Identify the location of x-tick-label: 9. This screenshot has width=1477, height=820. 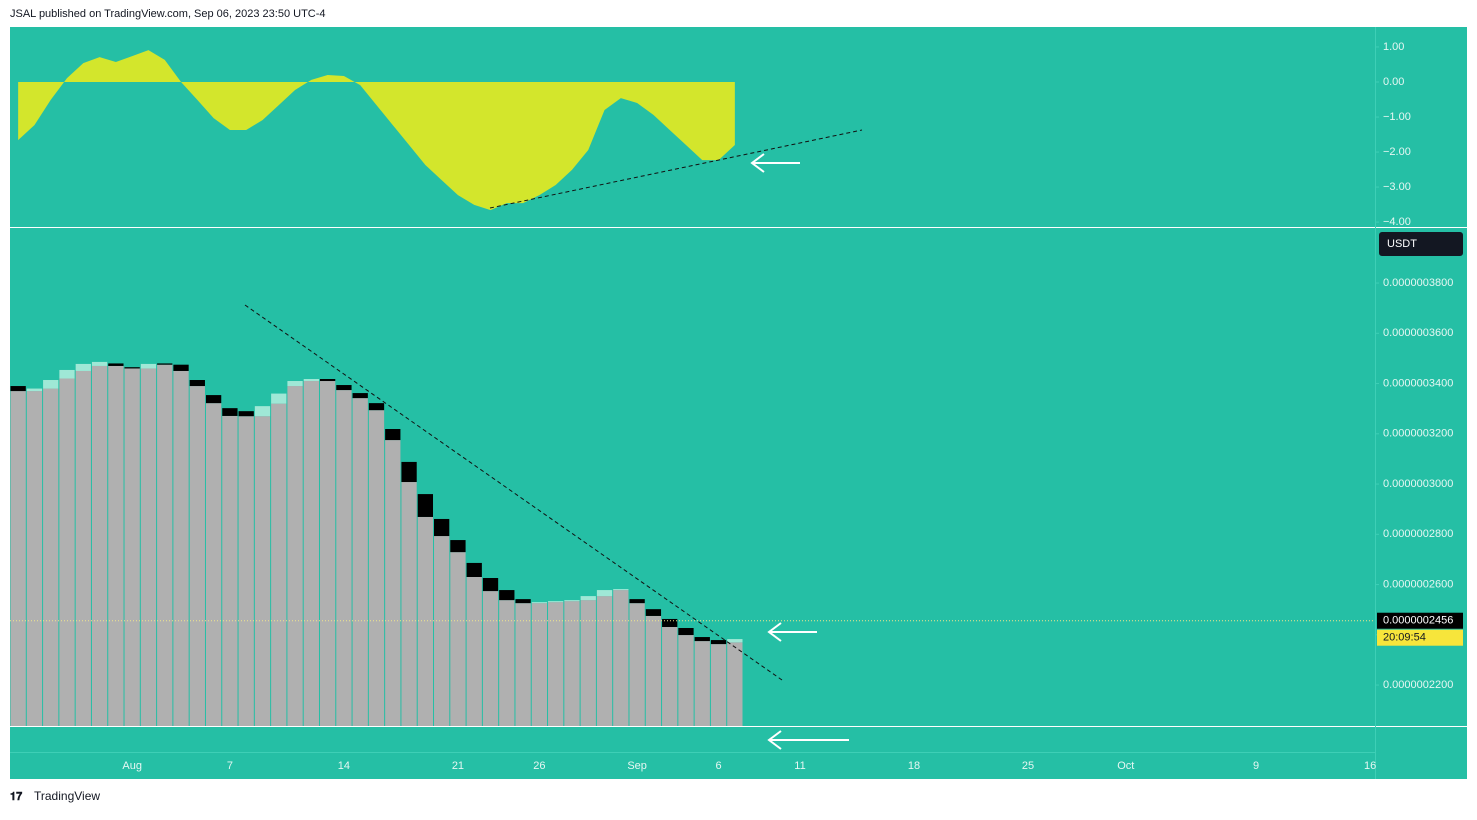
(1256, 766).